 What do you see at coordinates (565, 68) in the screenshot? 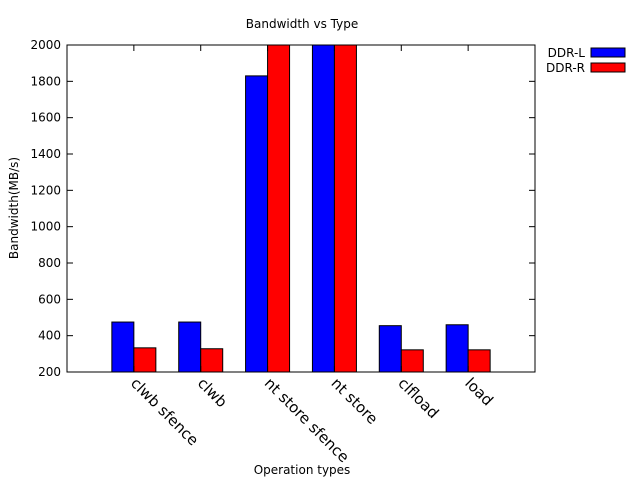
I see `legend-label: DDR-R` at bounding box center [565, 68].